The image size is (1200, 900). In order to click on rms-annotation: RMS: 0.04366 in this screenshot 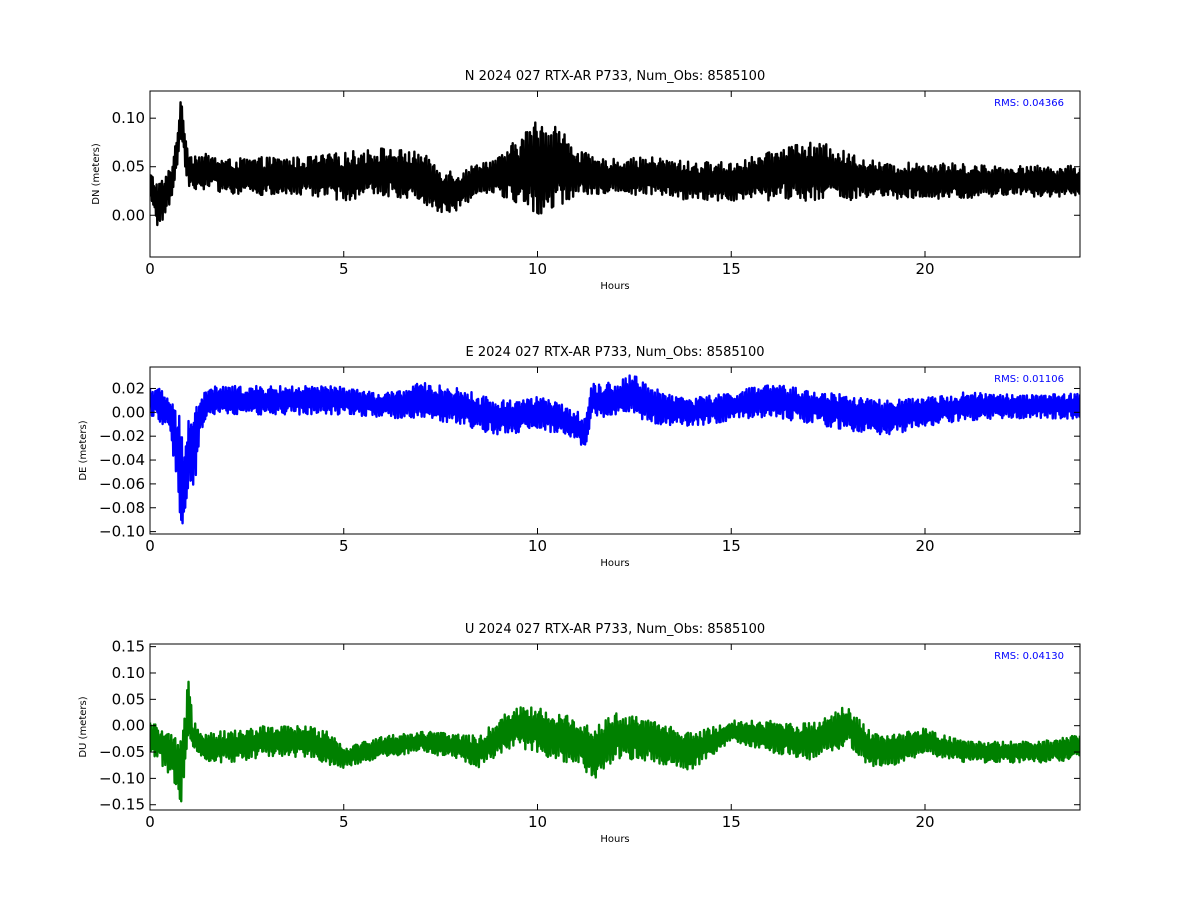, I will do `click(1029, 103)`.